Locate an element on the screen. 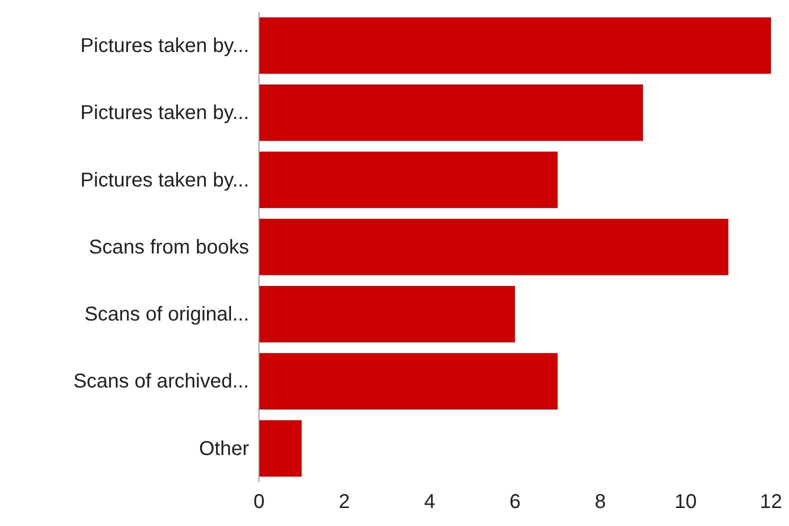 Image resolution: width=789 pixels, height=526 pixels. x-tick-label: 2 is located at coordinates (344, 502).